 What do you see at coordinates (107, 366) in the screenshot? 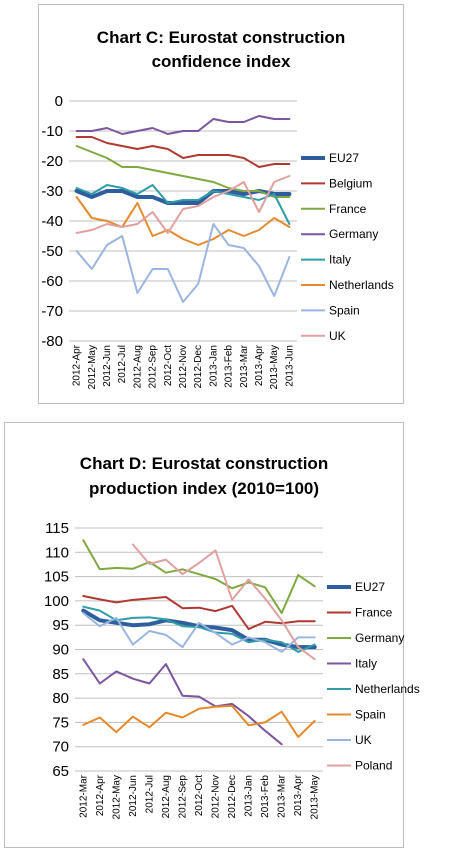
I see `chart-c-x-tick-label: 2012-Jun` at bounding box center [107, 366].